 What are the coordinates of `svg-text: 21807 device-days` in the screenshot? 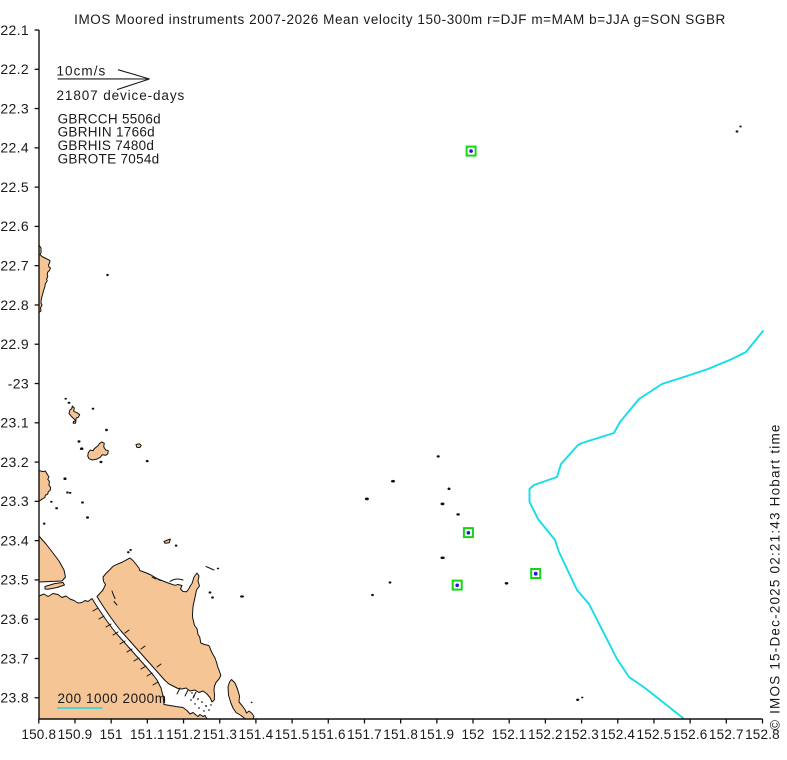 It's located at (121, 95).